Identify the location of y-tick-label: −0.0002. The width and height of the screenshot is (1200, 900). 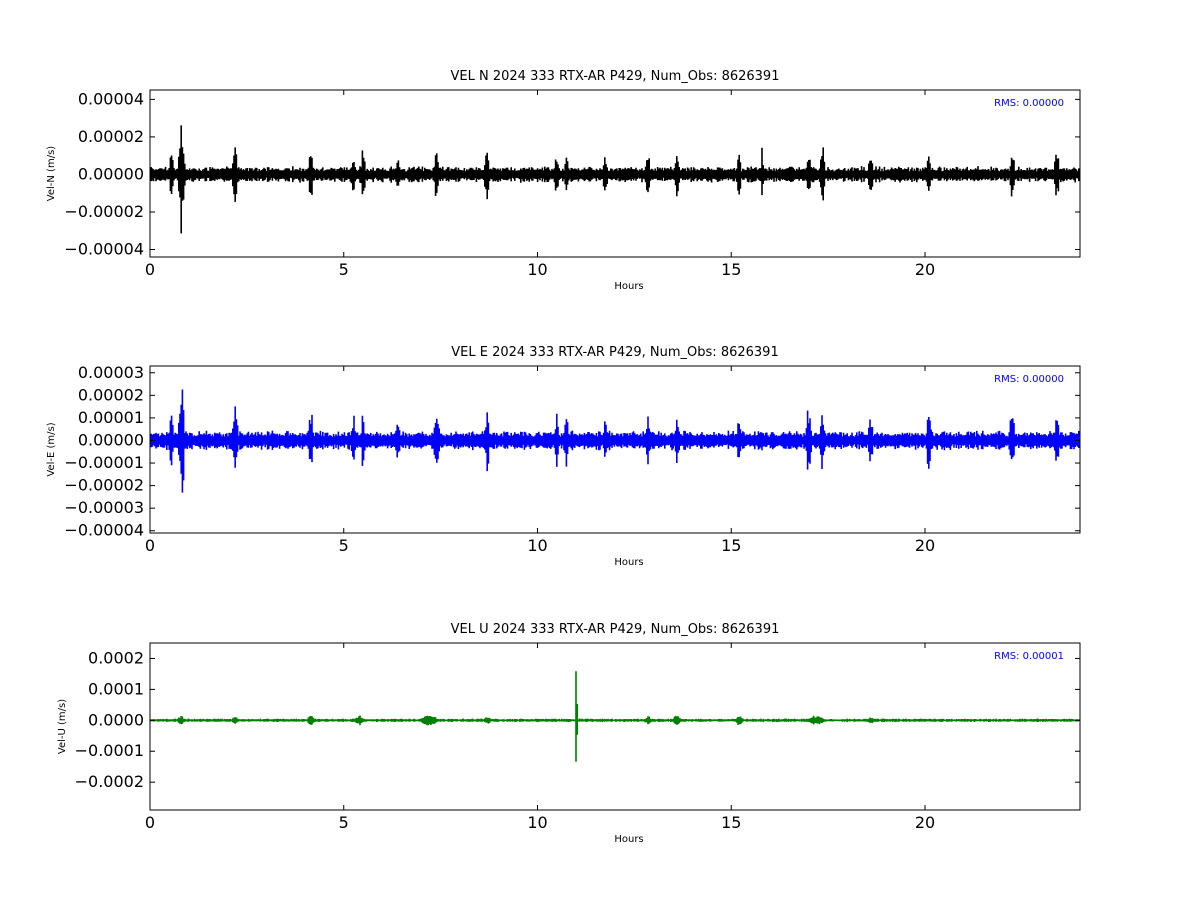
(109, 781).